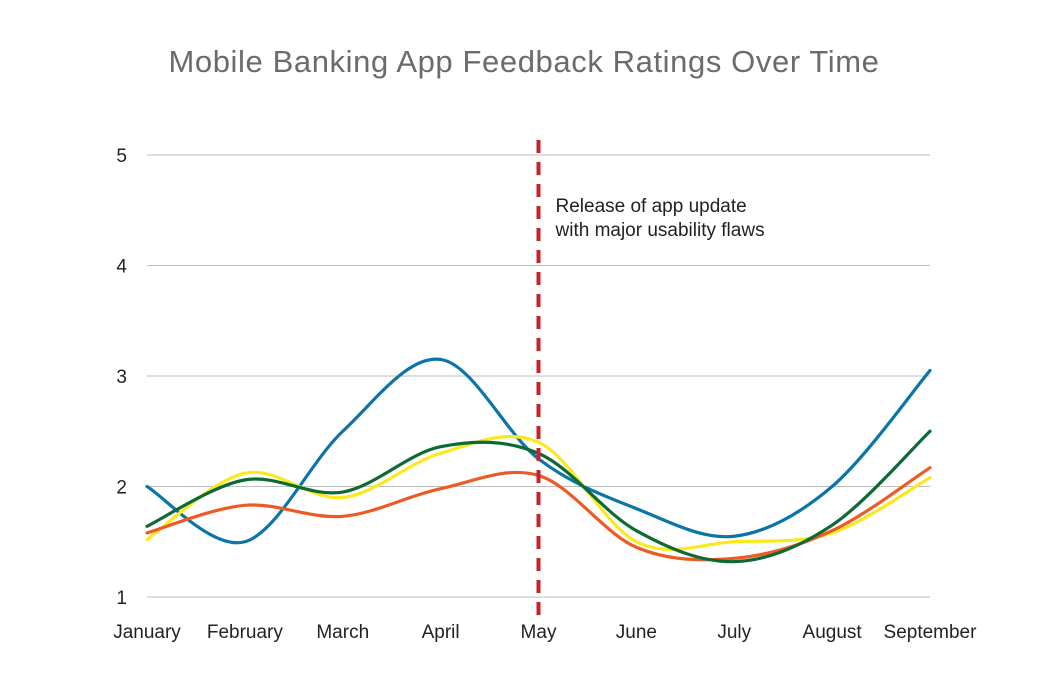 This screenshot has width=1043, height=690. I want to click on x-tick-label: July, so click(734, 632).